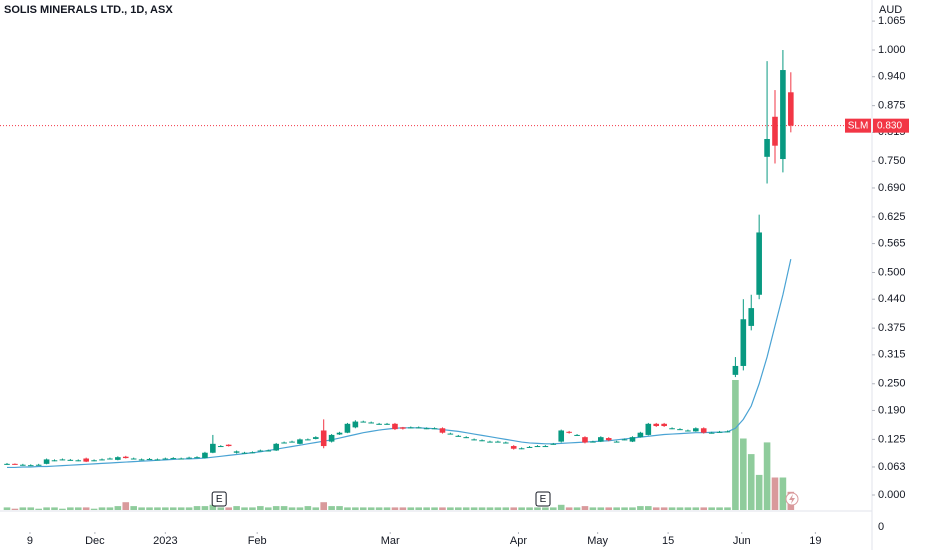 The width and height of the screenshot is (932, 550). I want to click on price-tag-label: 0.830, so click(889, 125).